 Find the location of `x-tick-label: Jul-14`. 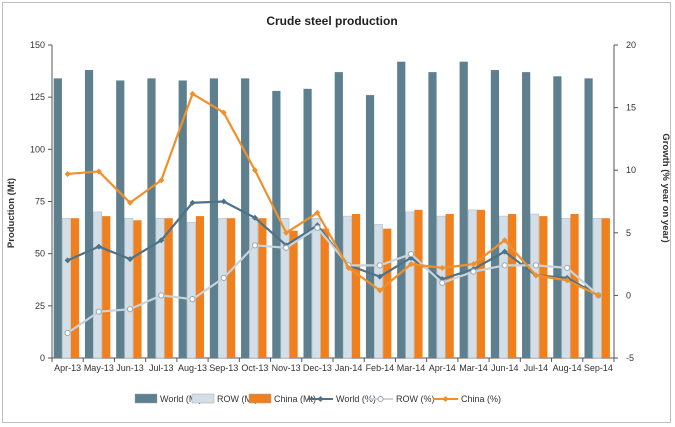

x-tick-label: Jul-14 is located at coordinates (536, 368).